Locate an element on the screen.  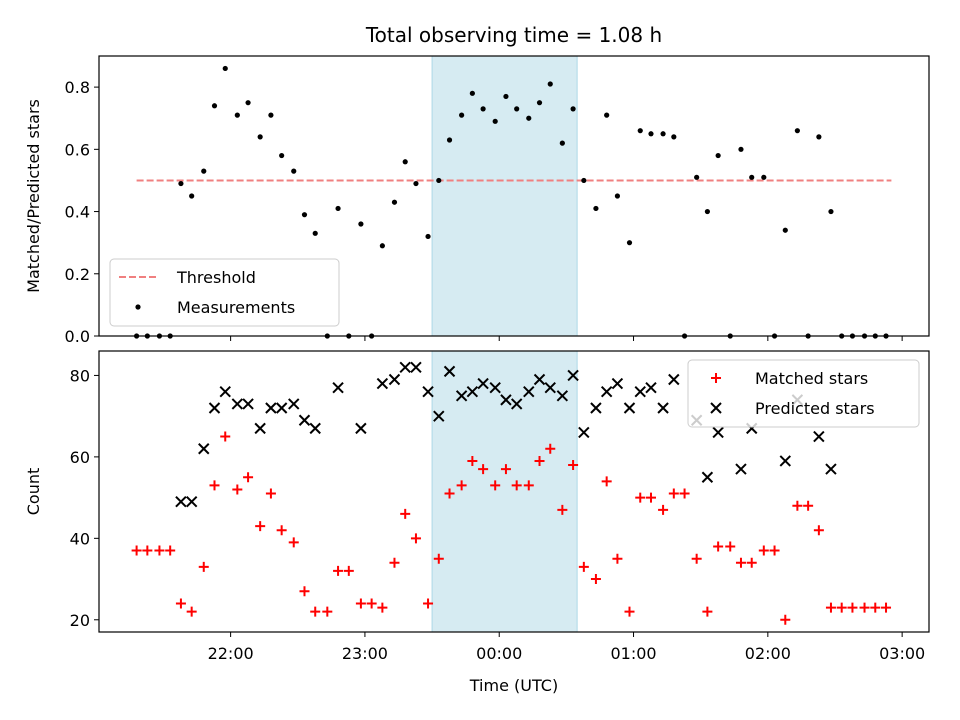
x-tick-label: 03:00 is located at coordinates (902, 653).